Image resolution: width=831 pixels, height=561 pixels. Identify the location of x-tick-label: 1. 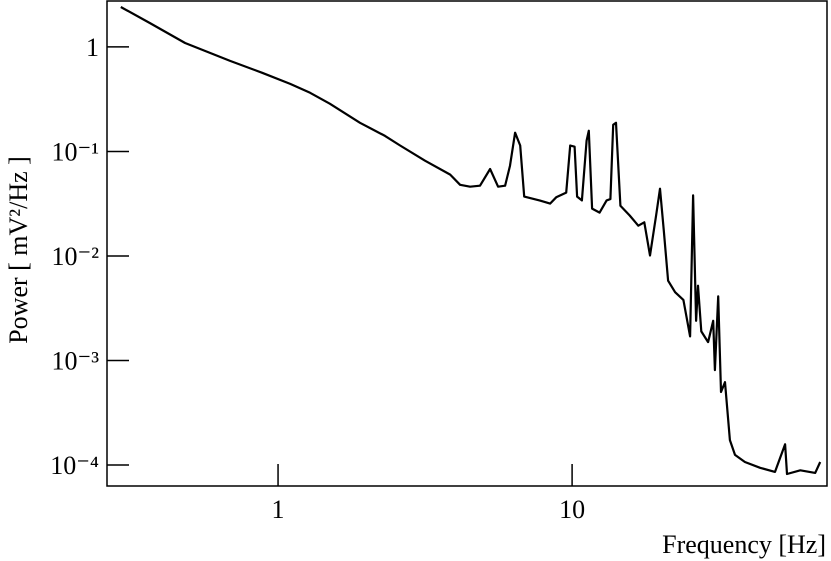
(278, 509).